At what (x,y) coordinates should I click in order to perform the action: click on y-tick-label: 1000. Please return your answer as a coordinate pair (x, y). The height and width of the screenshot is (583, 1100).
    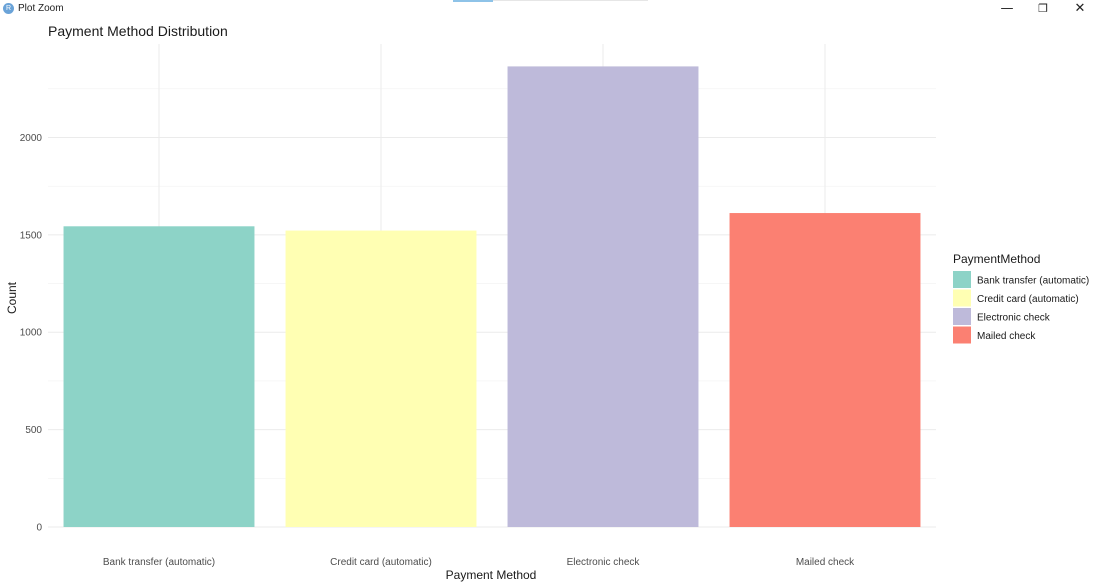
    Looking at the image, I should click on (31, 333).